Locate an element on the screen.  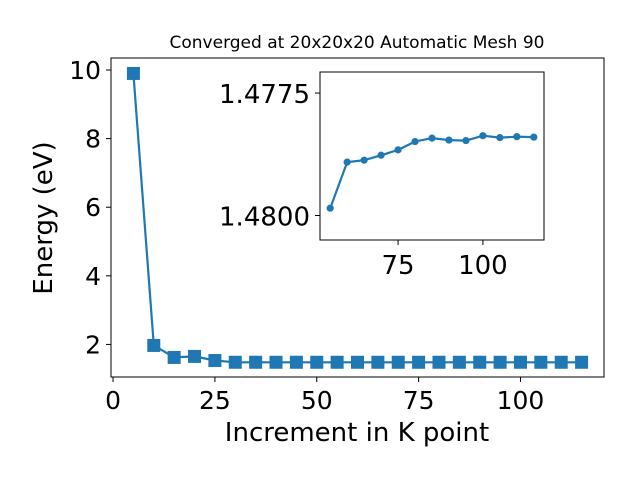
x-tick-label: 25 is located at coordinates (215, 400).